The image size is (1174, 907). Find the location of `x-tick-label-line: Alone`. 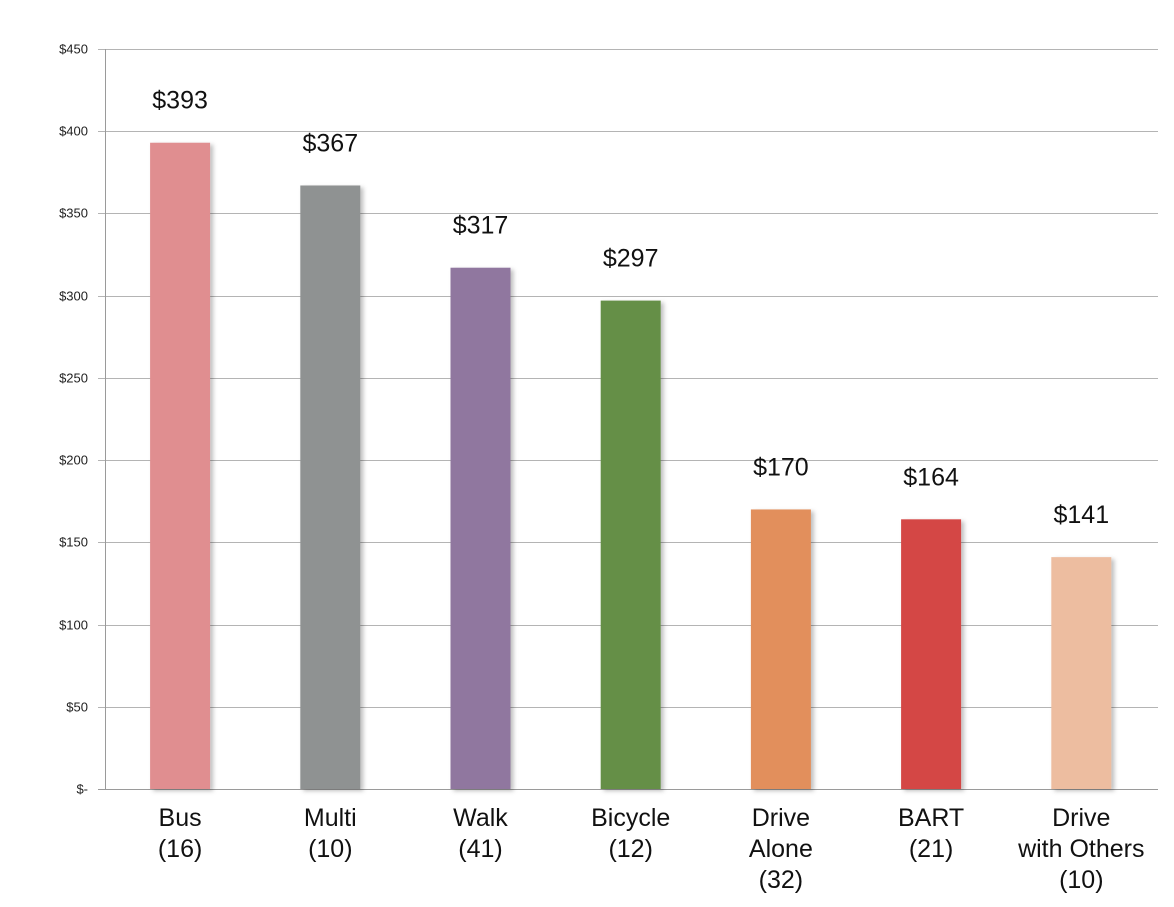

x-tick-label-line: Alone is located at coordinates (781, 849).